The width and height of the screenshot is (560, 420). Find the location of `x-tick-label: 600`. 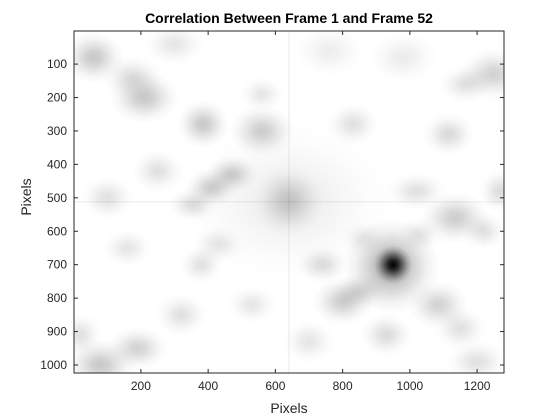

x-tick-label: 600 is located at coordinates (275, 386).